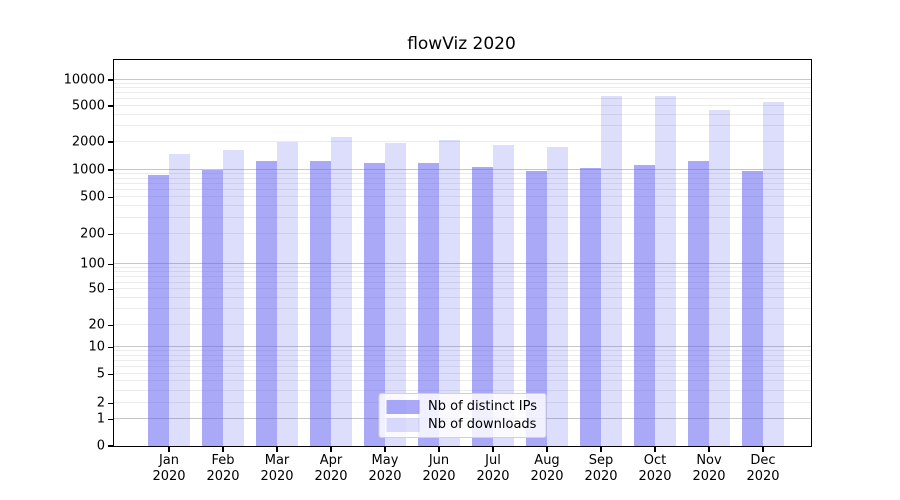  I want to click on legend: Nb of distinct IPs Nb of downloads, so click(462, 415).